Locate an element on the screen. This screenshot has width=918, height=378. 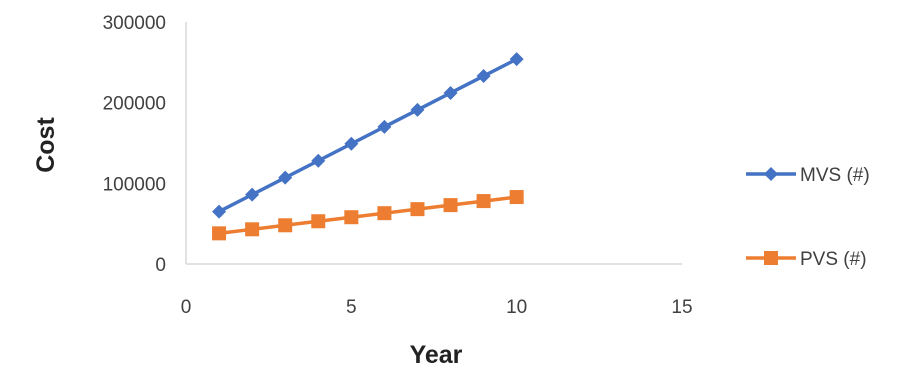
x-tick-label: 10 is located at coordinates (516, 307).